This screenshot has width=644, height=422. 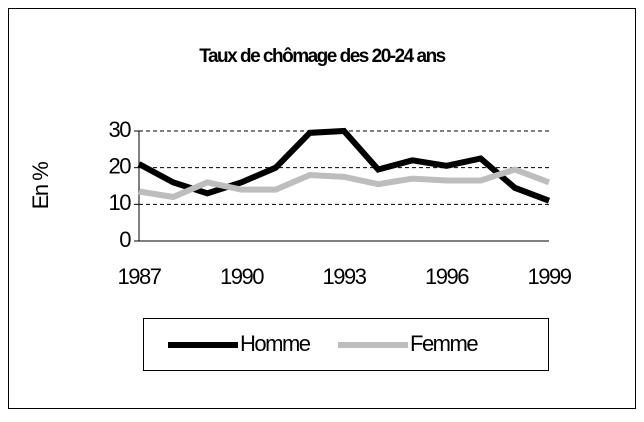 I want to click on legend-label: Homme, so click(x=275, y=343).